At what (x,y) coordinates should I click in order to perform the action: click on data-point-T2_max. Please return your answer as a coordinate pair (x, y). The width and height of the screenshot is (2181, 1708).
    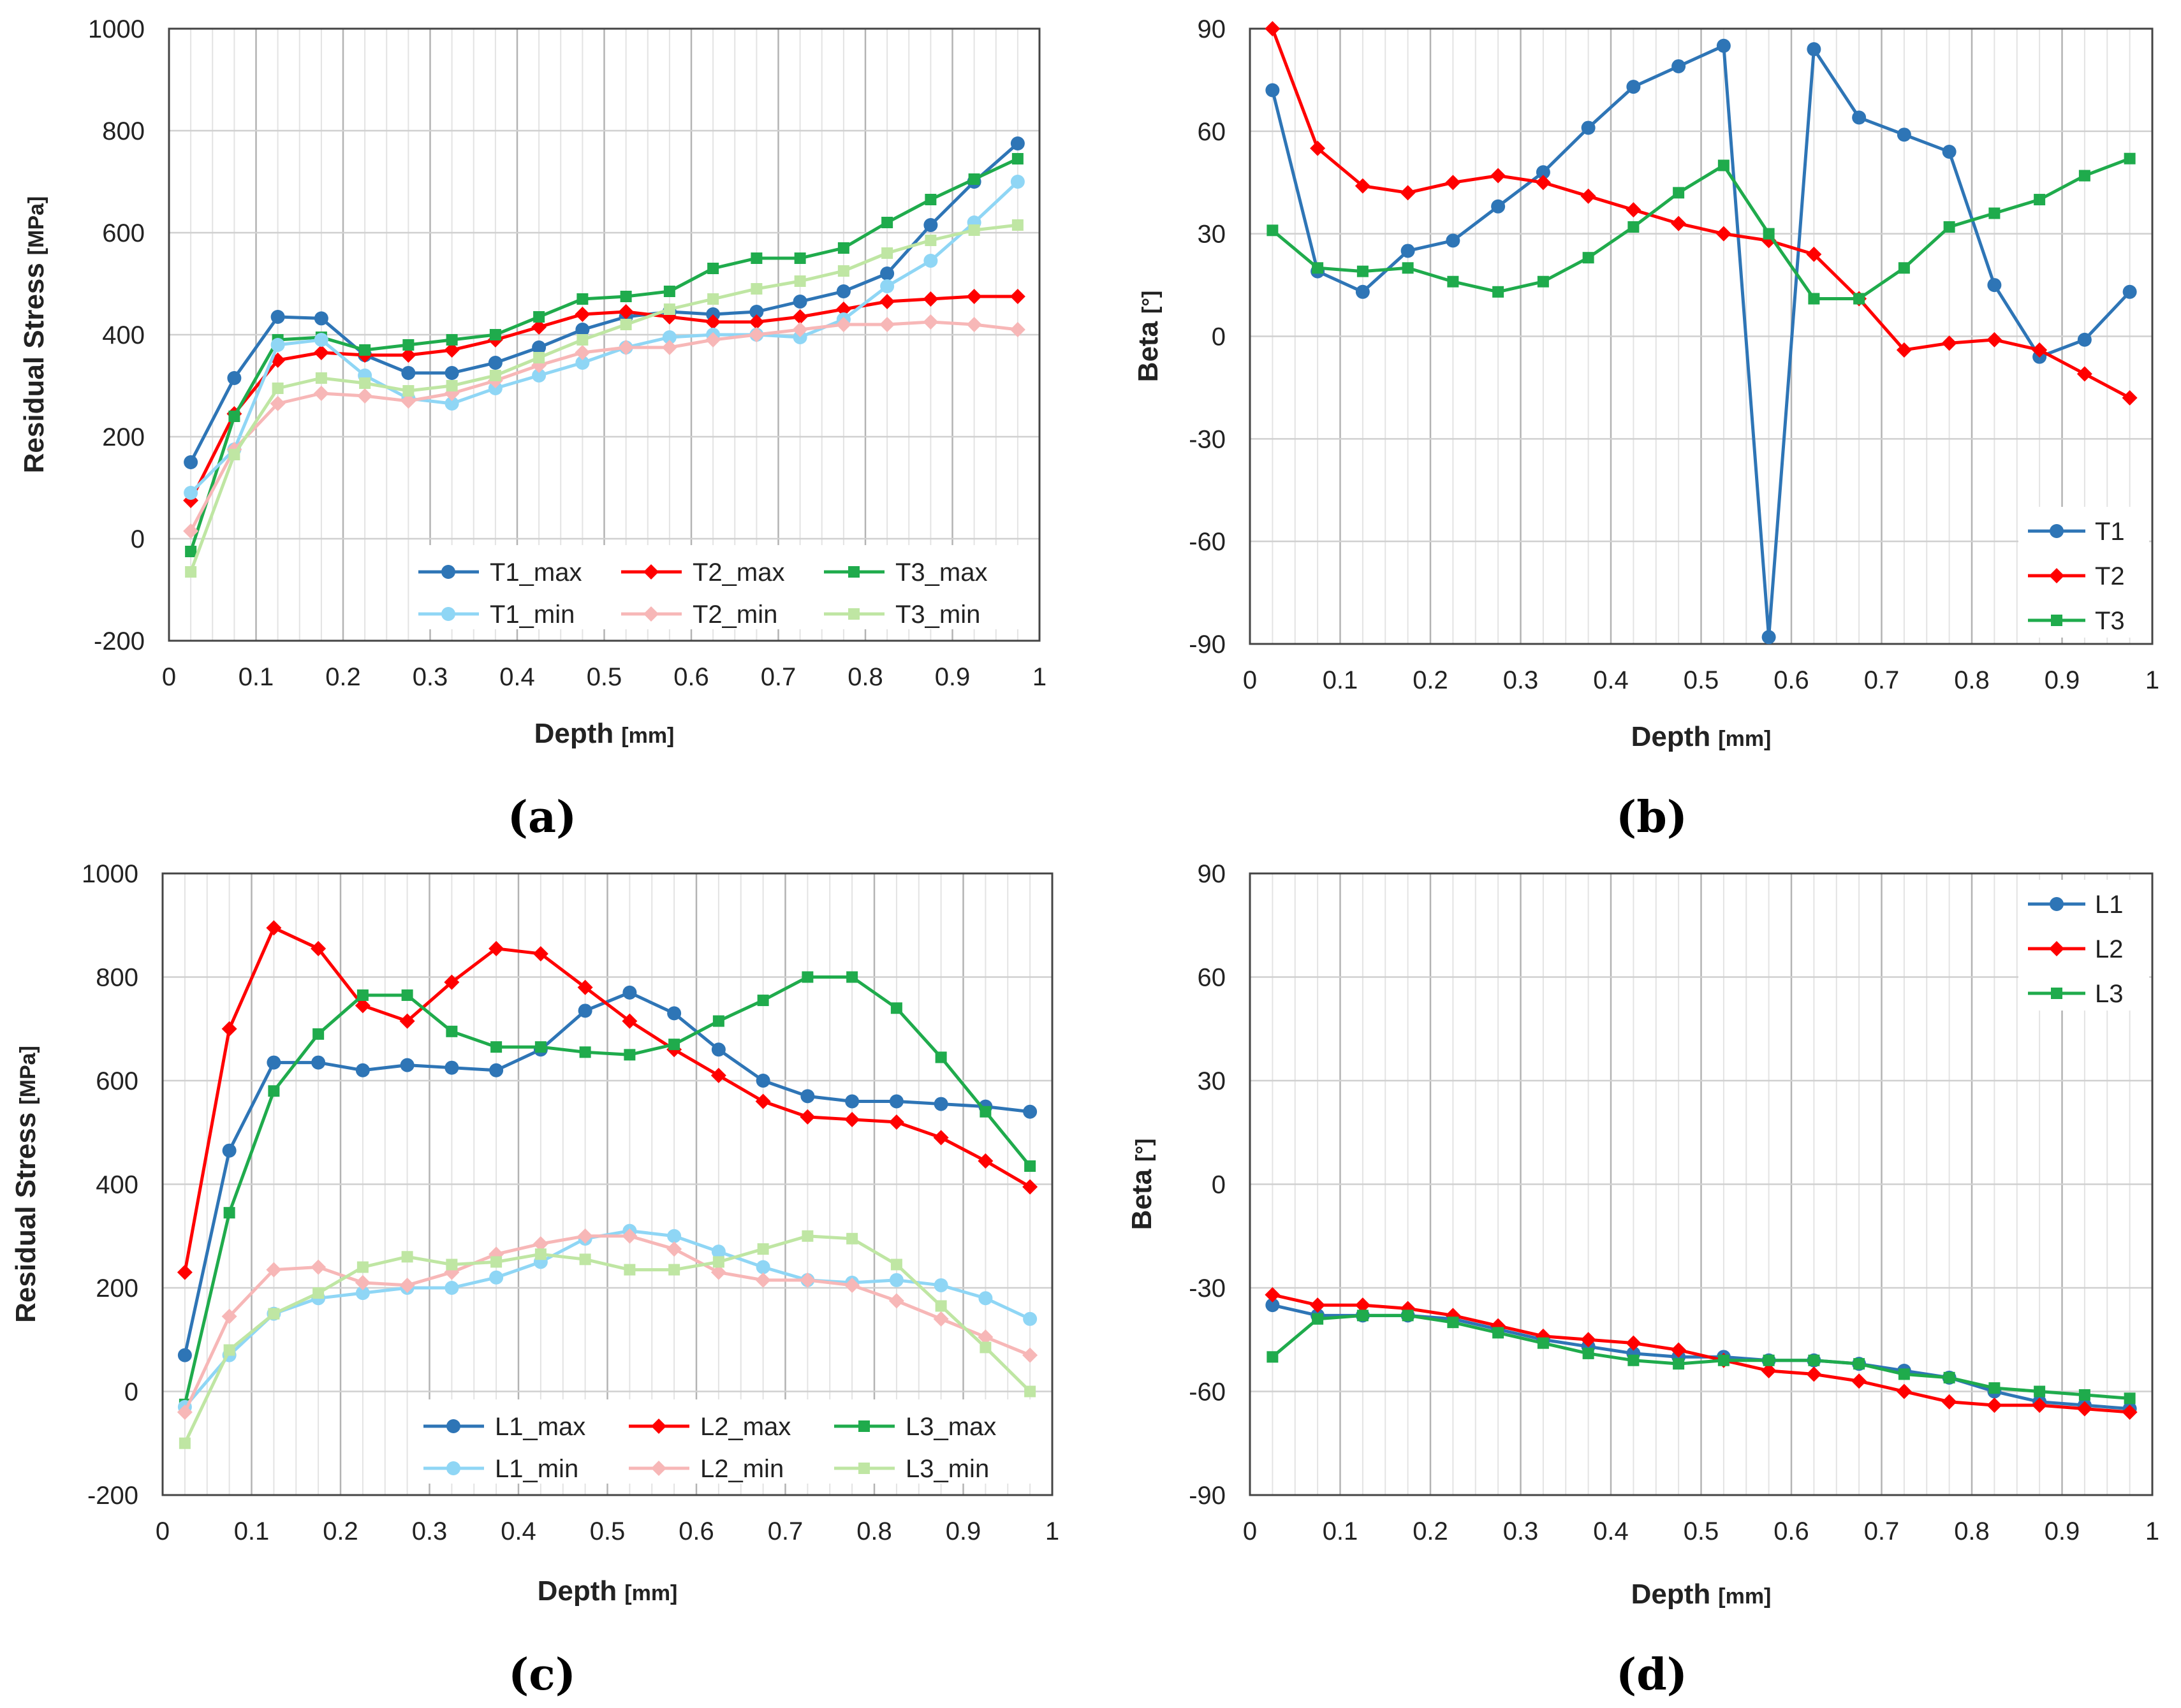
    Looking at the image, I should click on (1017, 296).